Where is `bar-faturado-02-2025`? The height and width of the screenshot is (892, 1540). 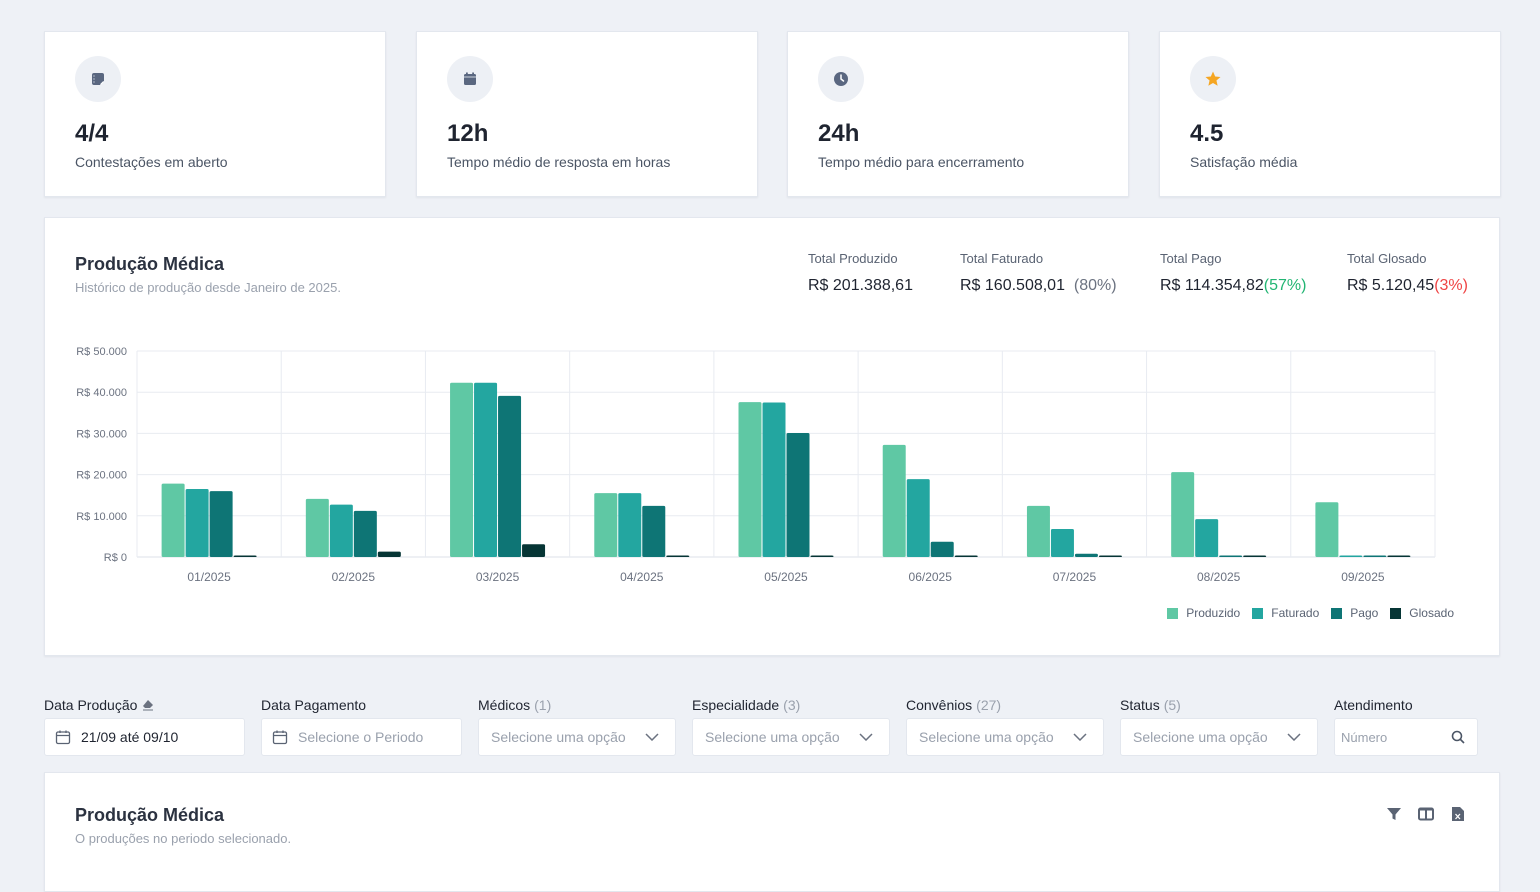 bar-faturado-02-2025 is located at coordinates (341, 530).